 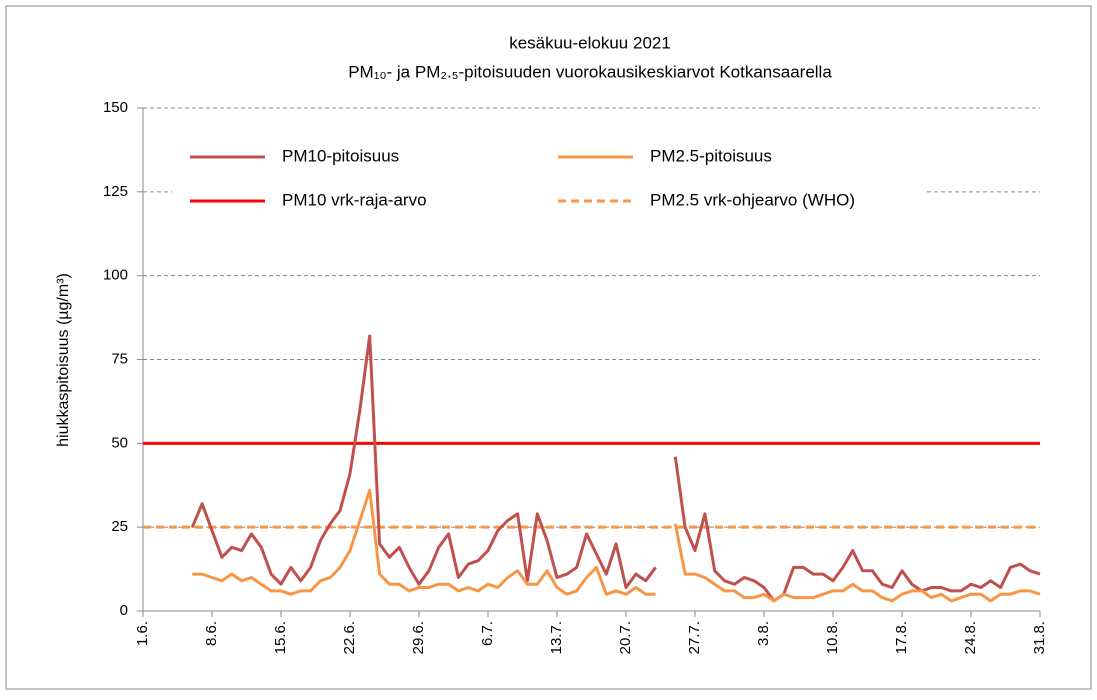 I want to click on y-axis-label: hiukkaspitoisuus (µg/m³), so click(x=63, y=360).